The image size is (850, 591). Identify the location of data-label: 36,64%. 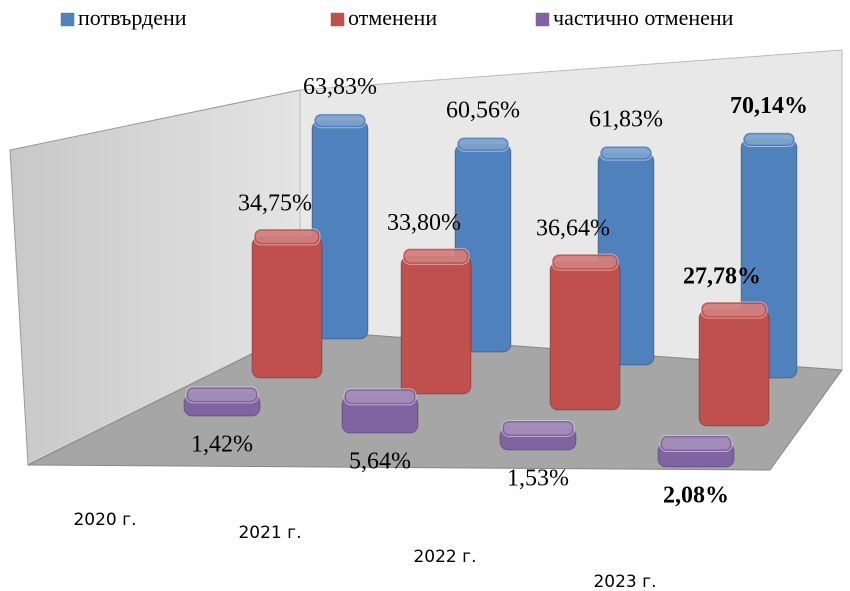
(573, 229).